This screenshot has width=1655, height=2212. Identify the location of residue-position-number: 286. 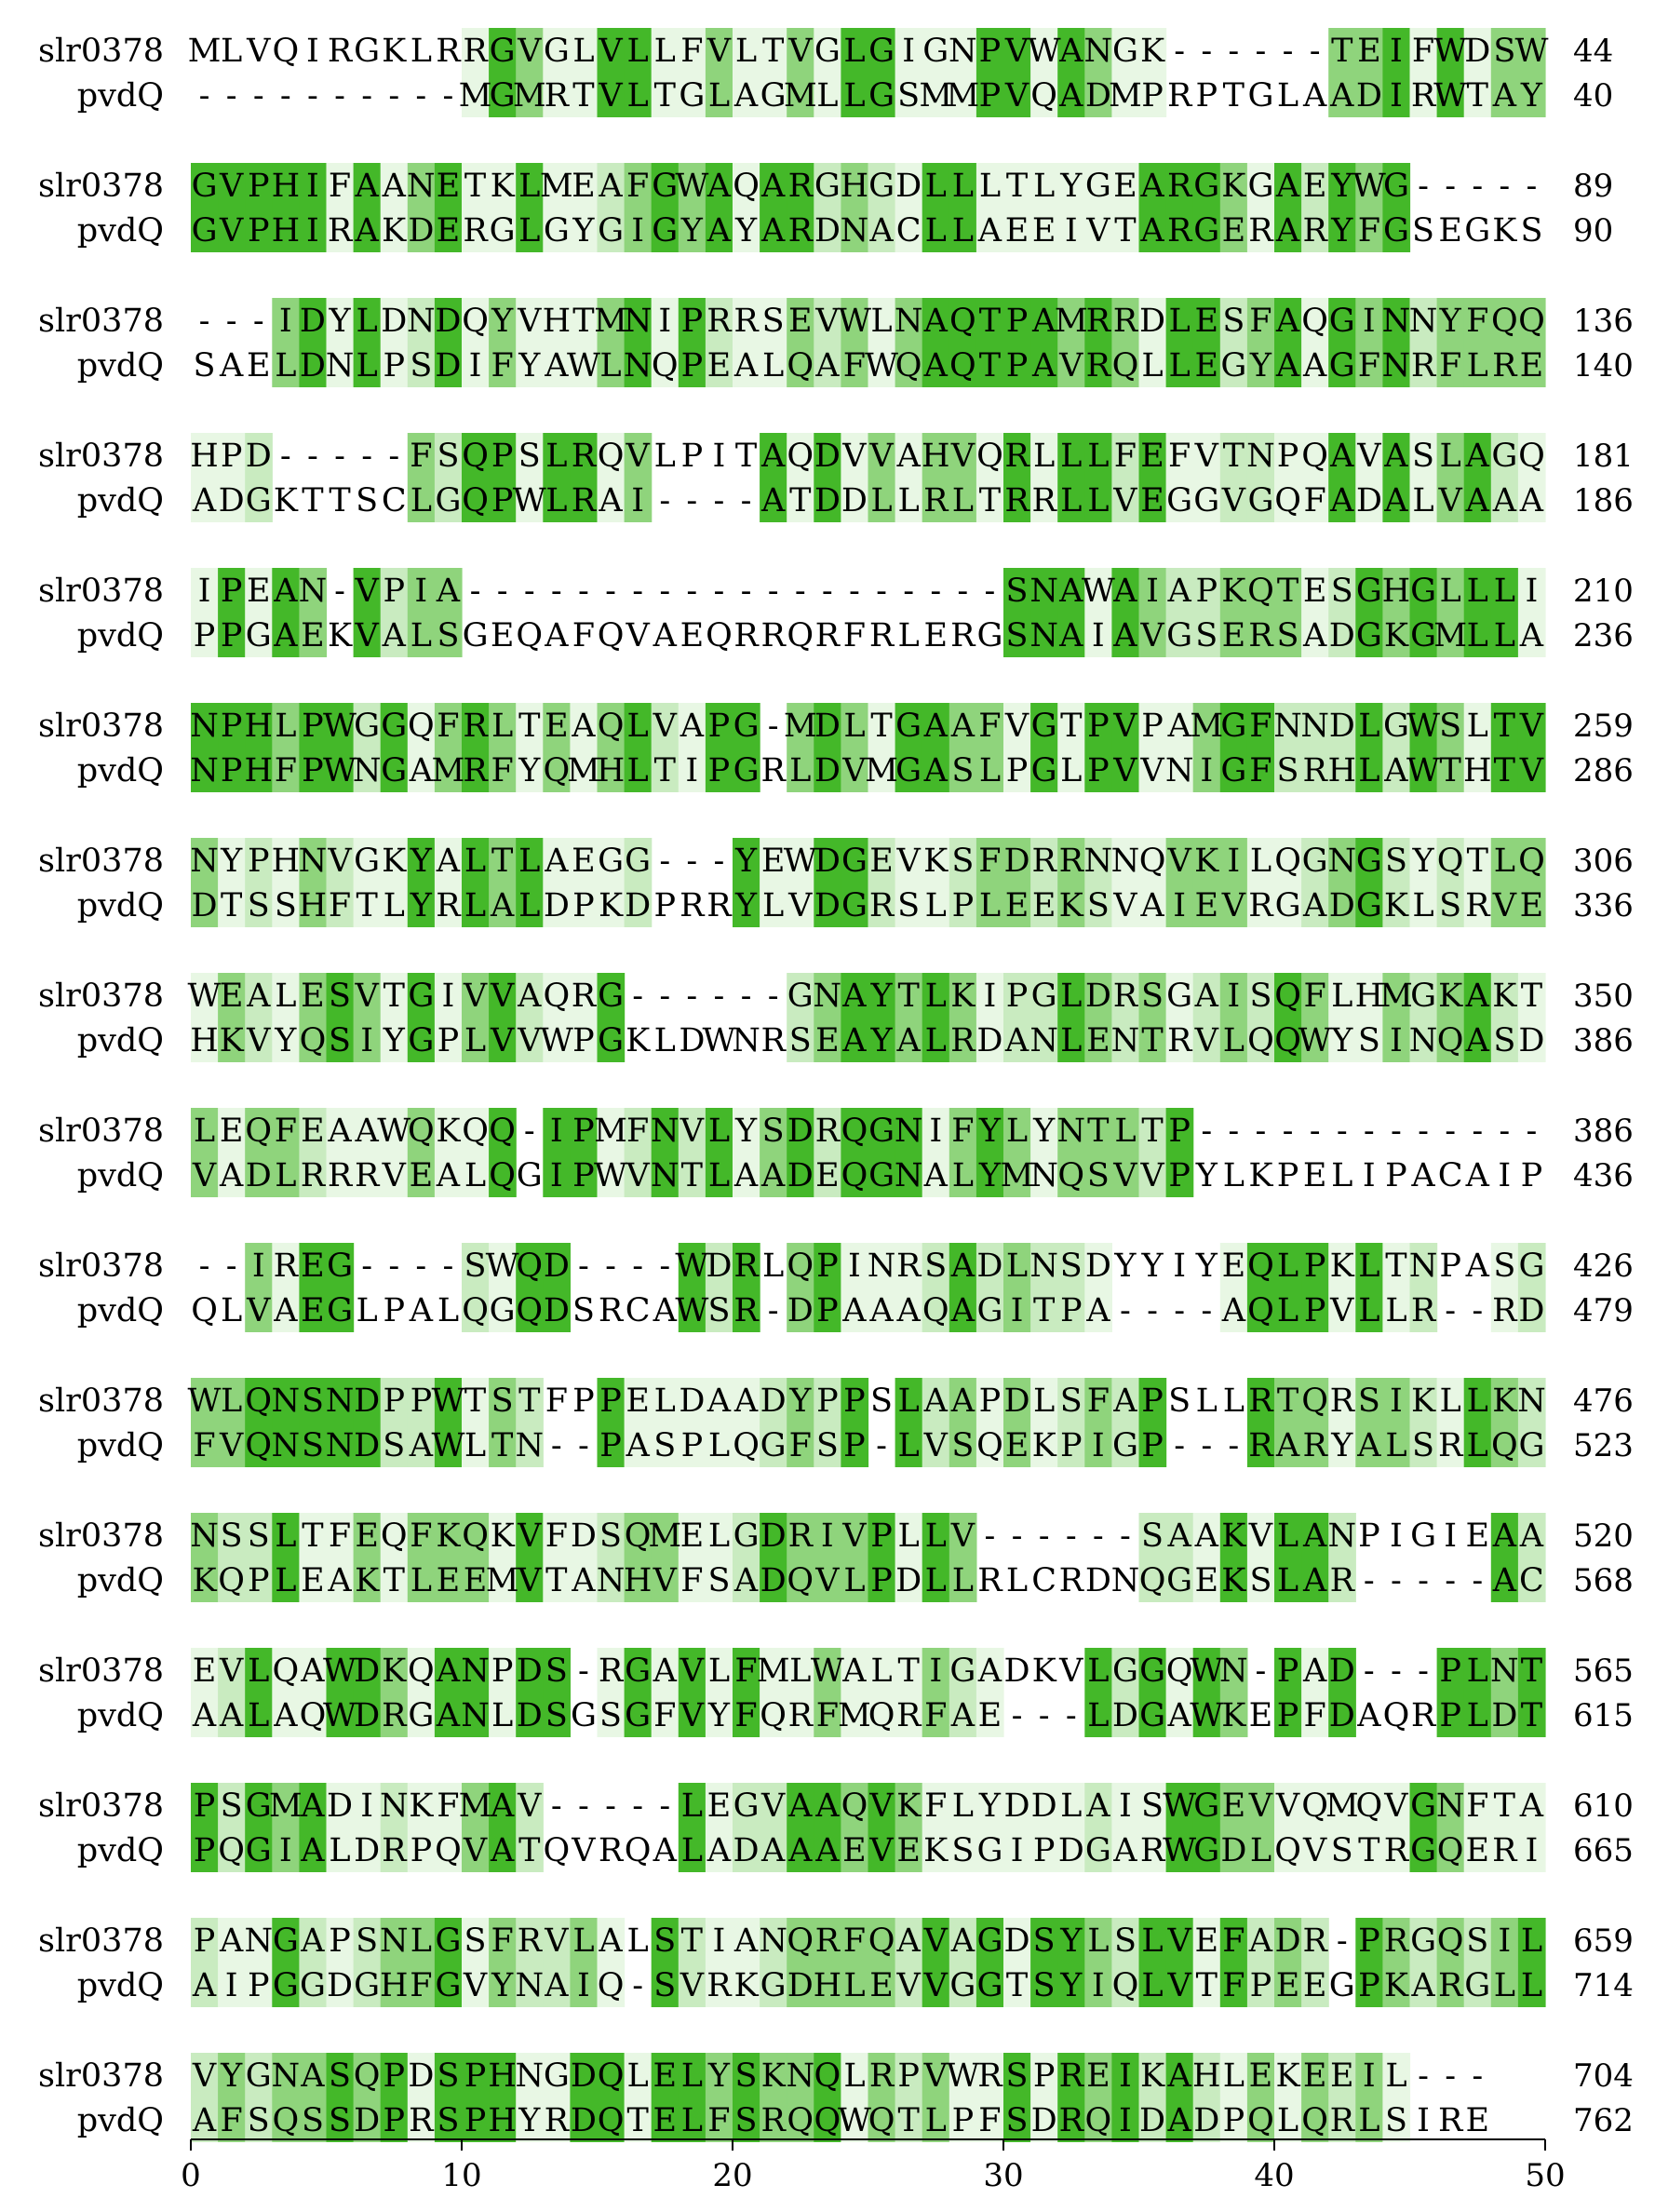
(1603, 770).